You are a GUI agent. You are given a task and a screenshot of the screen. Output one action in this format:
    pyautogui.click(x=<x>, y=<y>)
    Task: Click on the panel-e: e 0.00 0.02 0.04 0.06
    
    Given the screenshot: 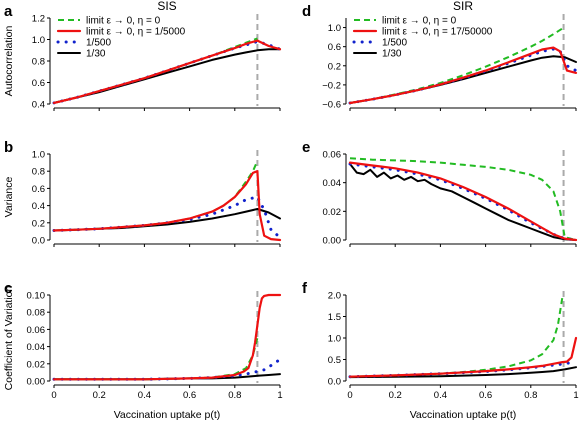 What is the action you would take?
    pyautogui.click(x=440, y=193)
    